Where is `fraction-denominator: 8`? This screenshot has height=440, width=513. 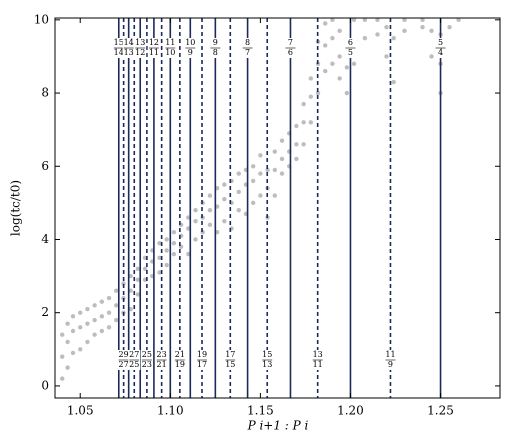
fraction-denominator: 8 is located at coordinates (215, 52).